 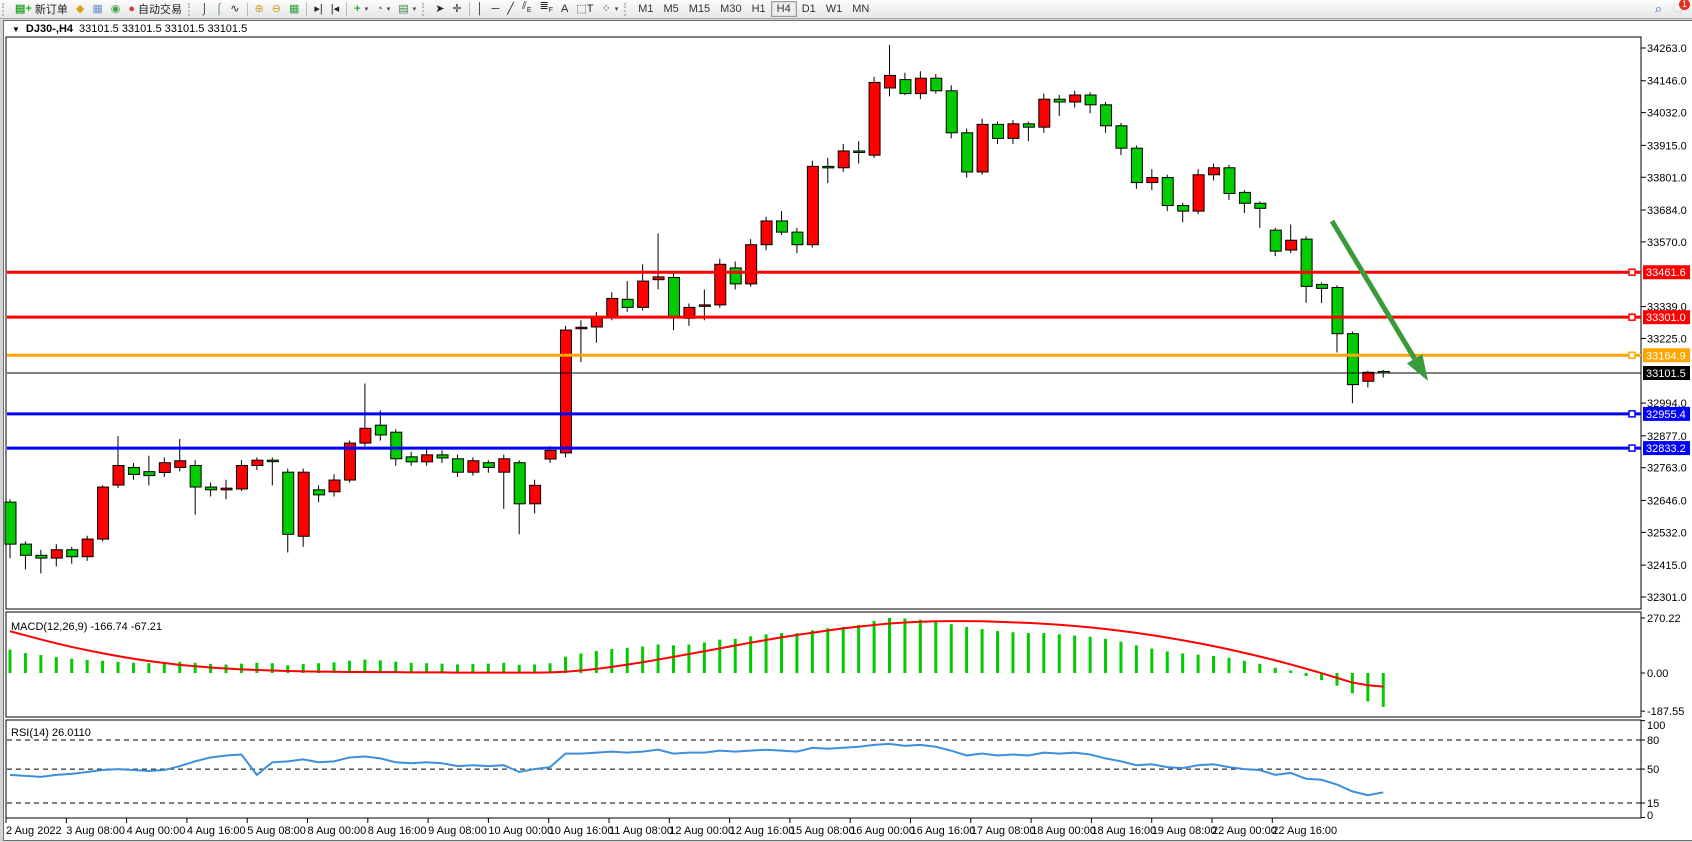 I want to click on svg-text: 4 Aug 16:00, so click(x=216, y=831).